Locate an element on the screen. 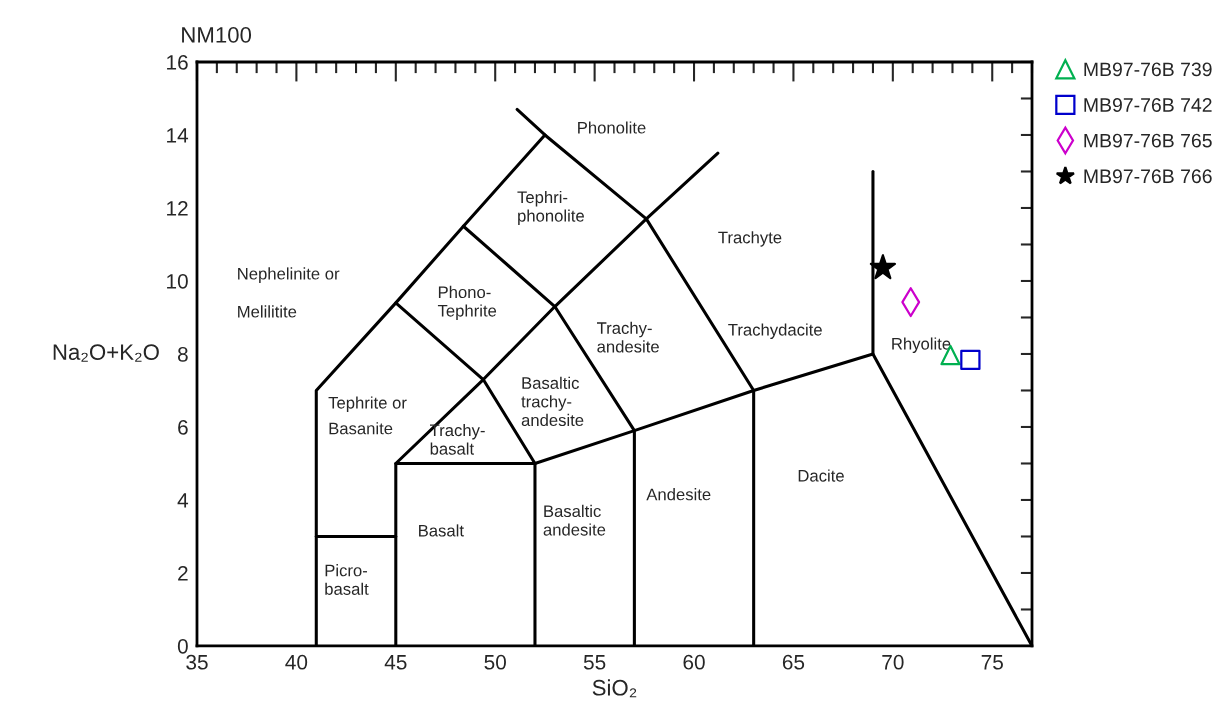 The height and width of the screenshot is (725, 1219). legend-label: MB97-76B 765 is located at coordinates (1148, 140).